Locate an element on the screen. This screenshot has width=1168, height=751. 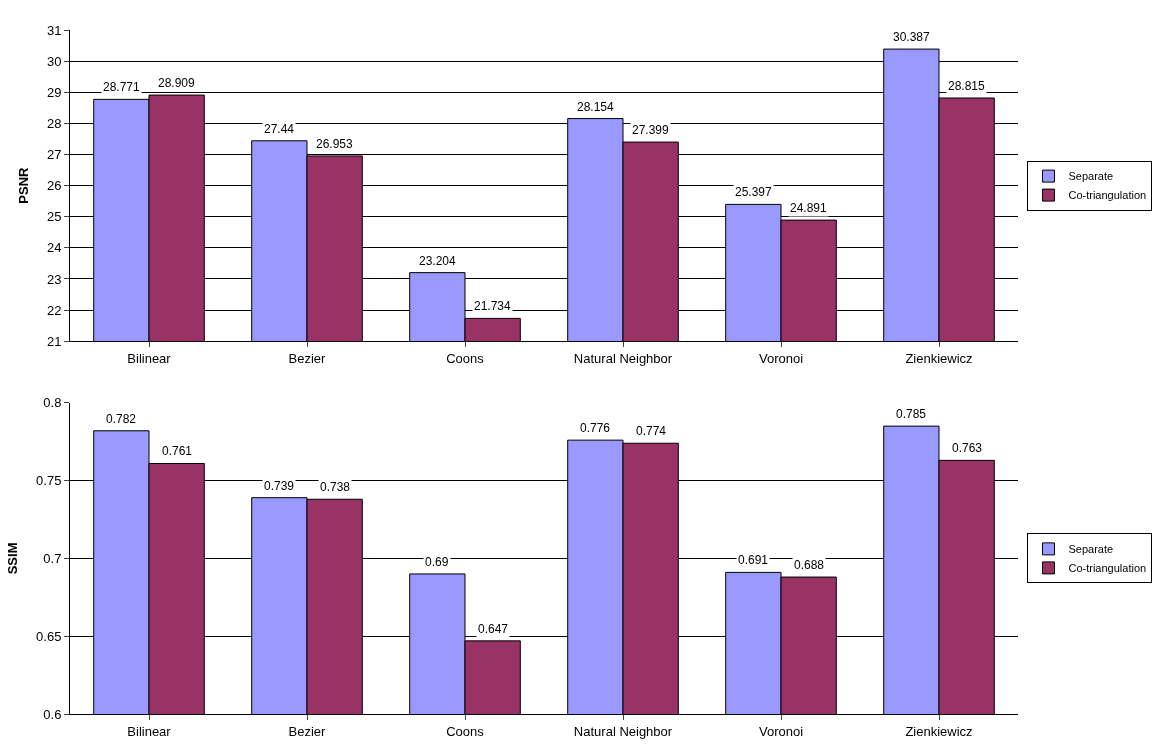
data-label: 23.204 is located at coordinates (438, 261).